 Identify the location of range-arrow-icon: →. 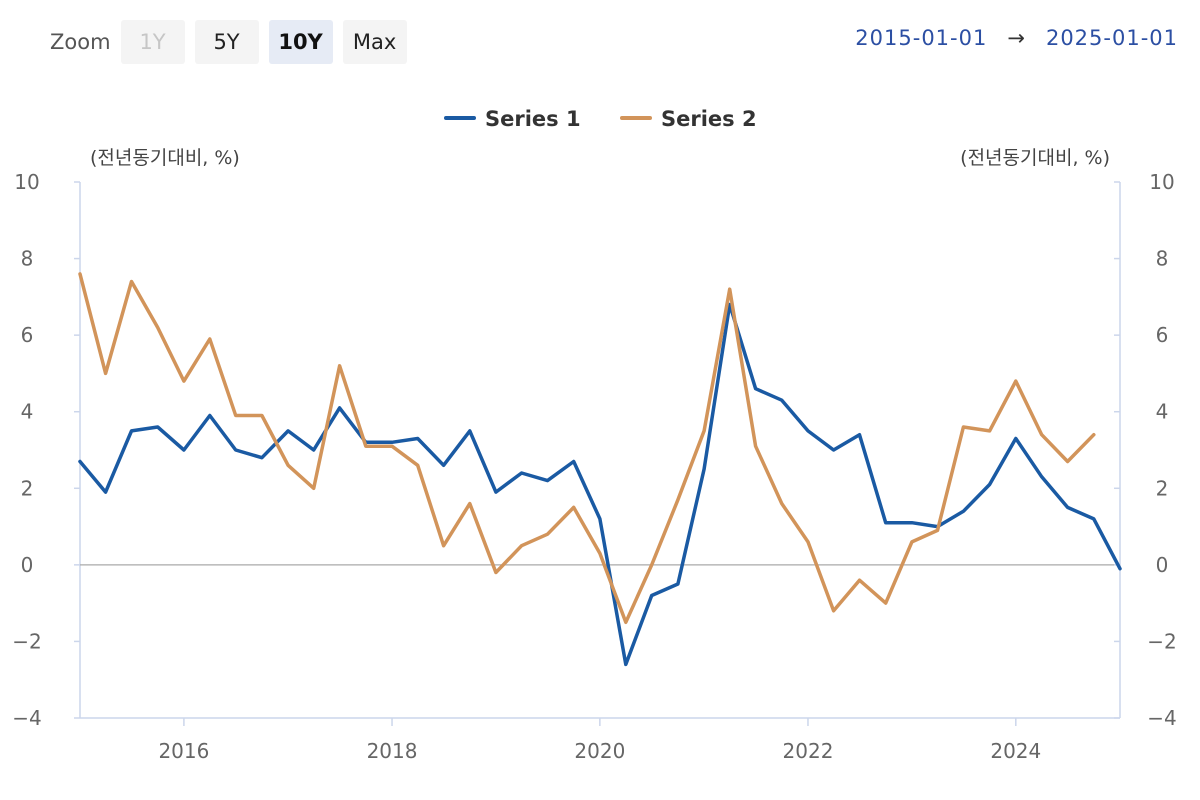
(1016, 38).